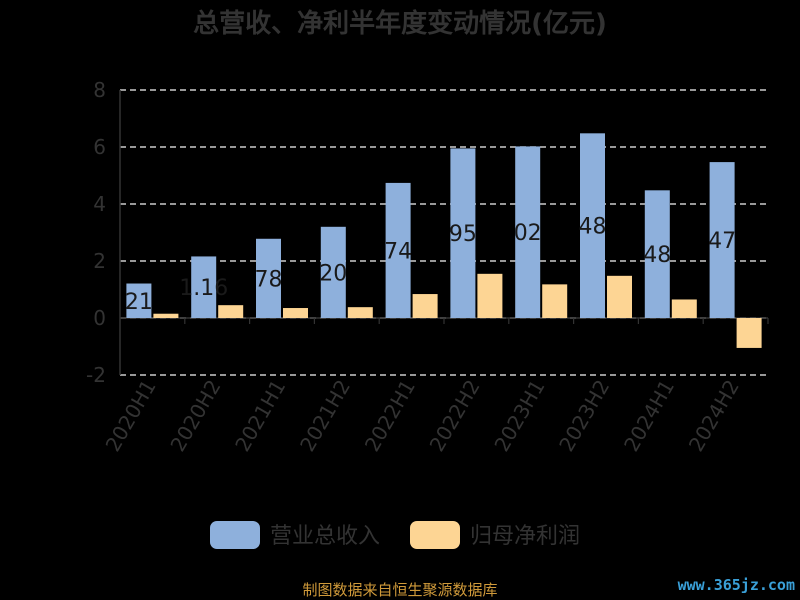 This screenshot has height=600, width=800. Describe the element at coordinates (395, 535) in the screenshot. I see `legend: 营业总收入 归母净利润` at that location.